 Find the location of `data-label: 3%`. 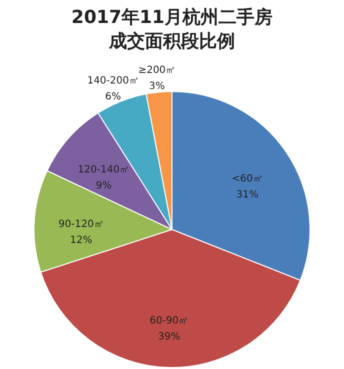

data-label: 3% is located at coordinates (157, 86).